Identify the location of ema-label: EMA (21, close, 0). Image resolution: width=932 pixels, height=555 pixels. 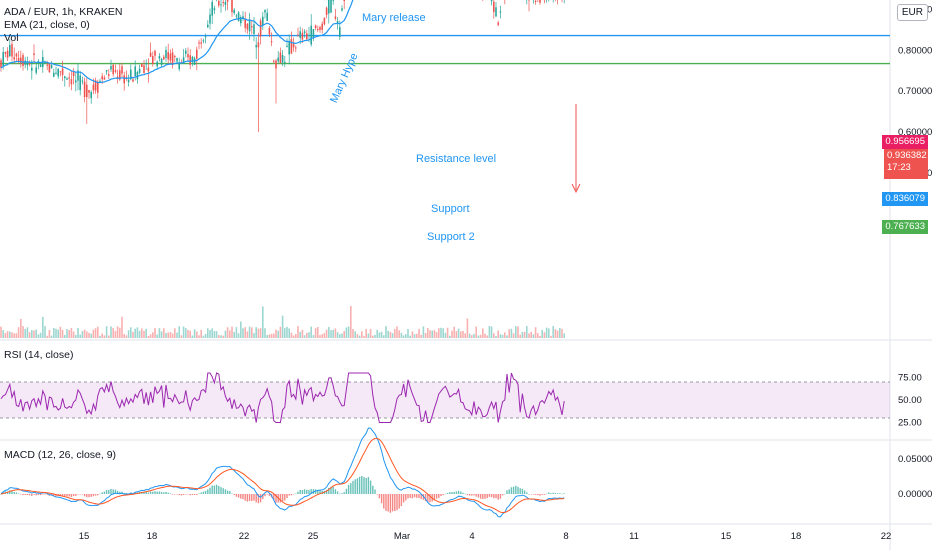
(63, 25).